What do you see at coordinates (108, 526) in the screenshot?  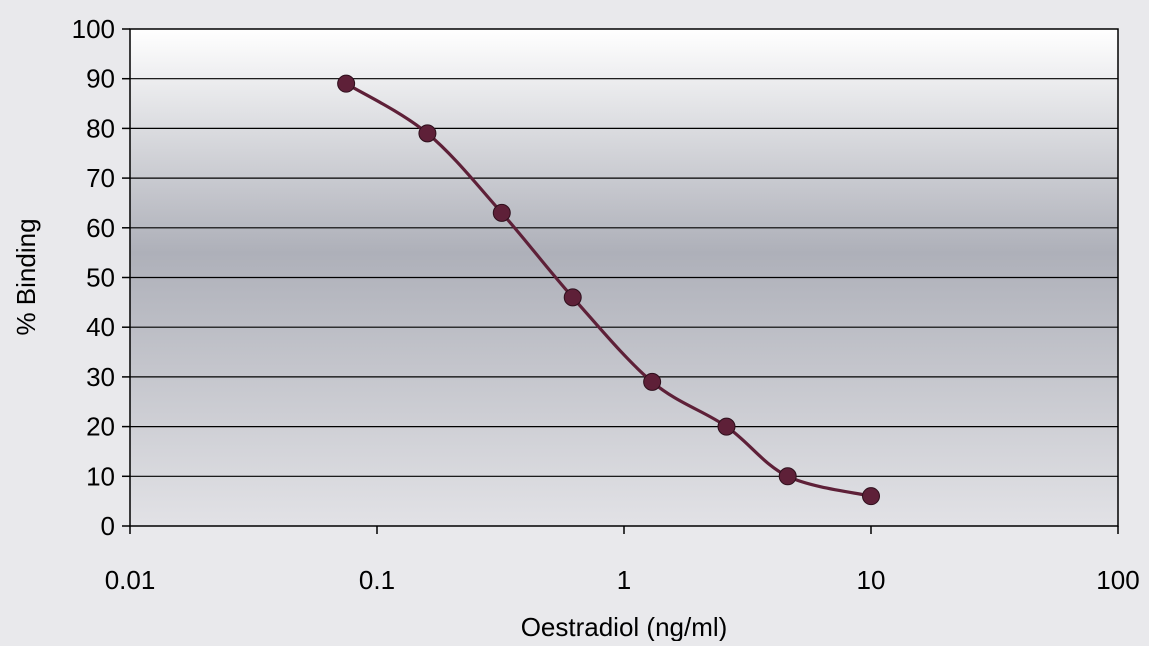 I see `y-tick-label: 0` at bounding box center [108, 526].